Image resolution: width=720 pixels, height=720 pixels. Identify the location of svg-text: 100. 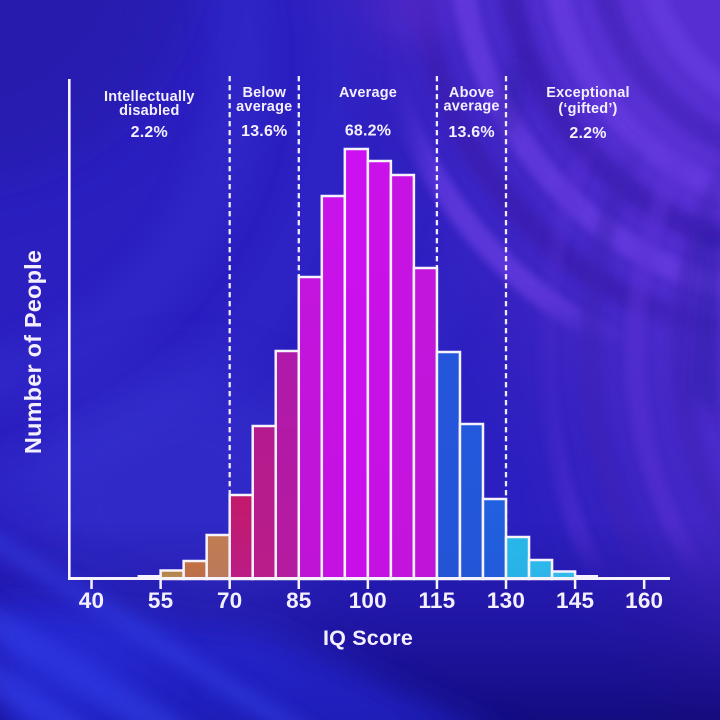
(368, 600).